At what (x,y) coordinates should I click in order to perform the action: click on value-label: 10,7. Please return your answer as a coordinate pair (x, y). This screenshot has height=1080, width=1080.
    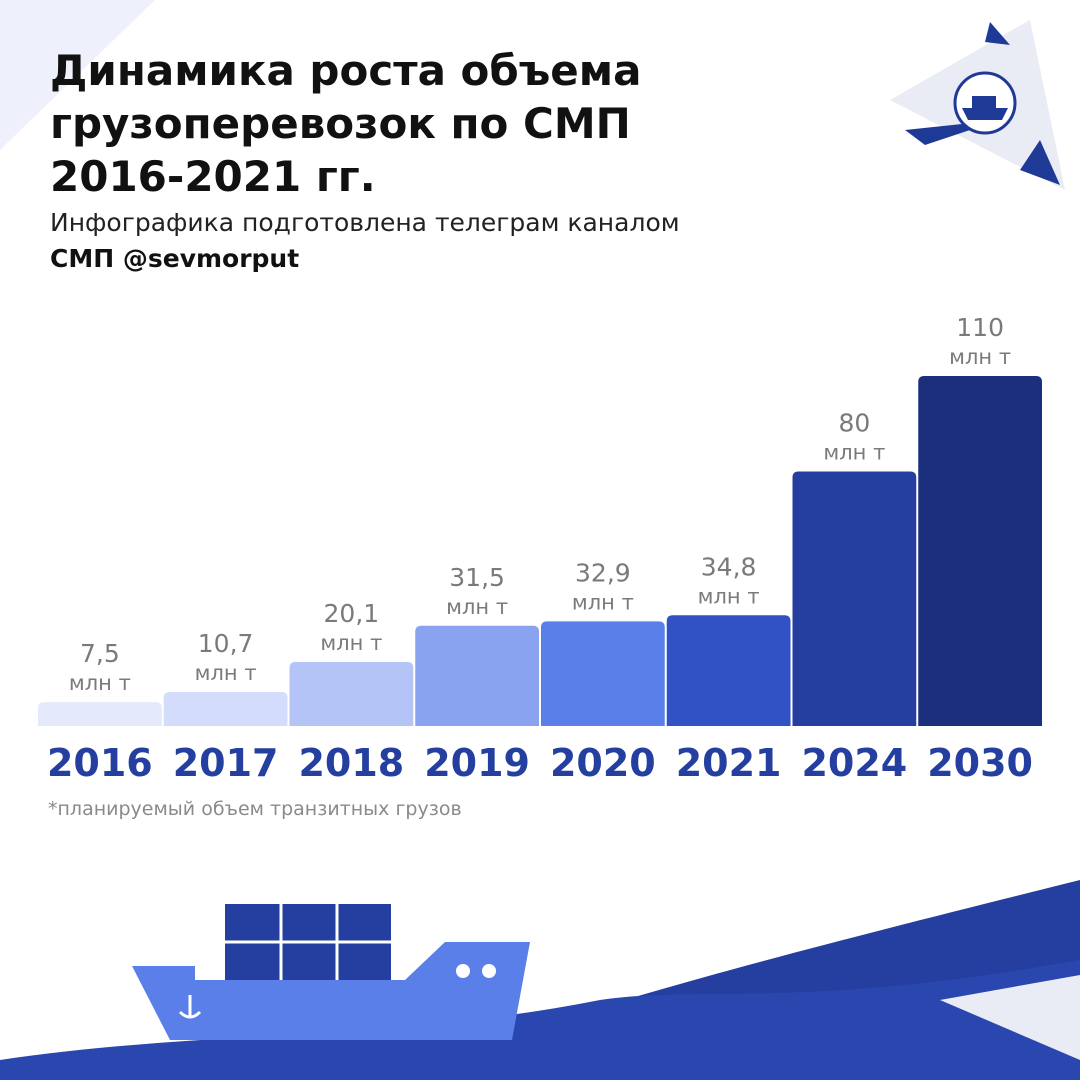
    Looking at the image, I should click on (226, 643).